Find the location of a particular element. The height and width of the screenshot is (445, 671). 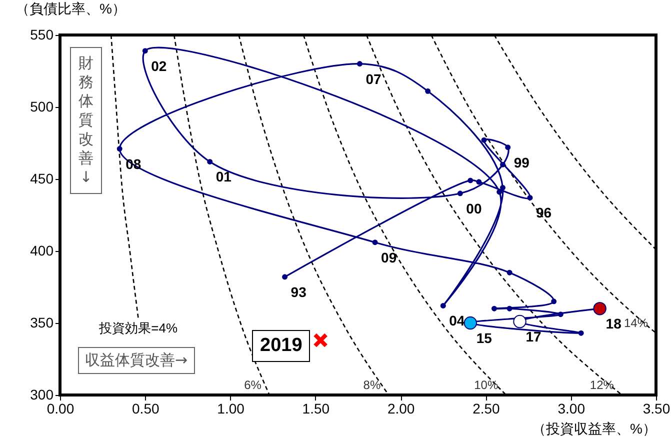

annotation: 収益体質改善→ is located at coordinates (136, 360).